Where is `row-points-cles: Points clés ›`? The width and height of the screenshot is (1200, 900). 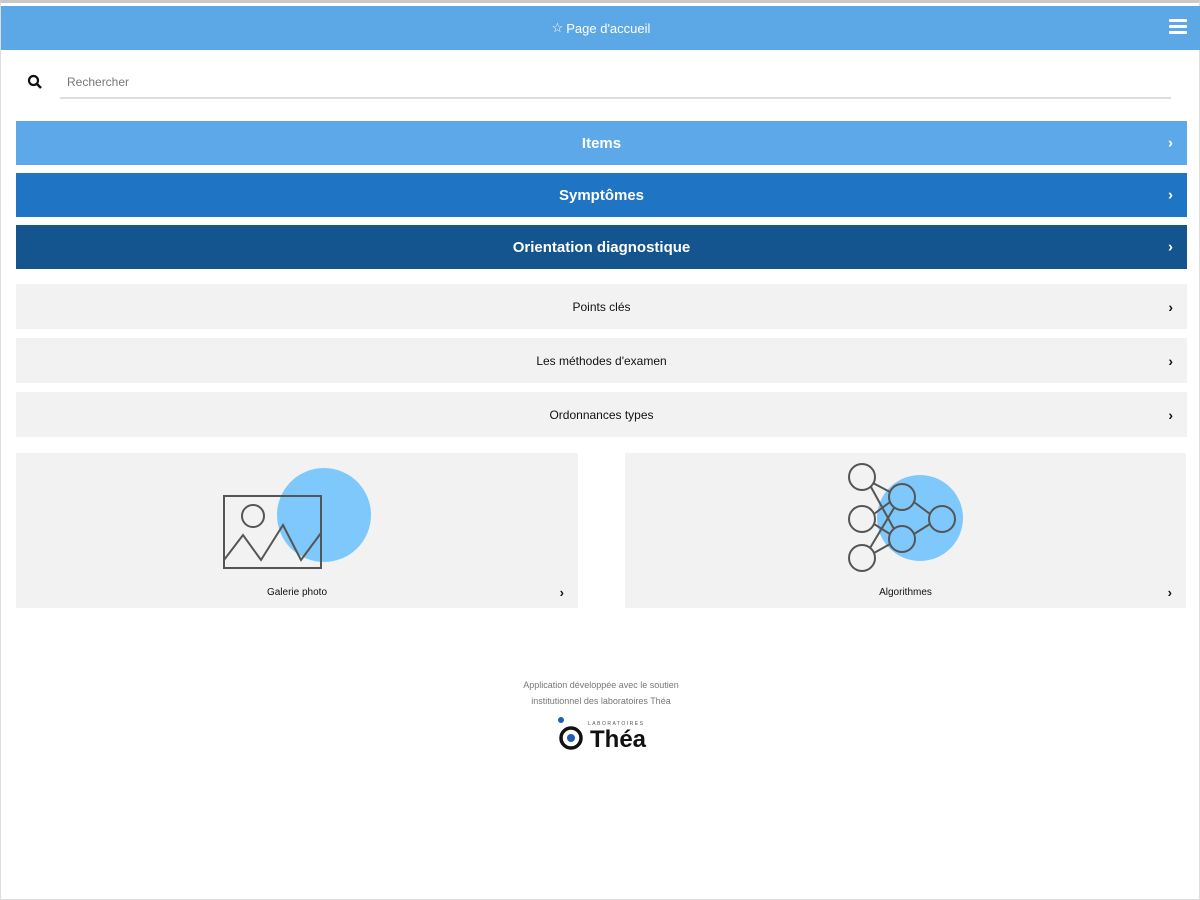 row-points-cles: Points clés › is located at coordinates (601, 306).